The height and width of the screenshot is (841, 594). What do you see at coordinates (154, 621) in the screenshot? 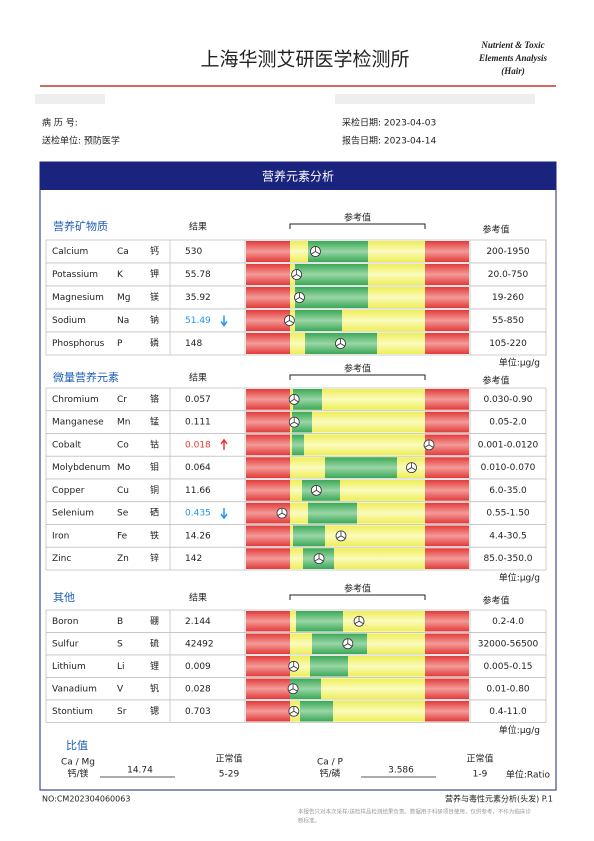
I see `element-cn: 硼` at bounding box center [154, 621].